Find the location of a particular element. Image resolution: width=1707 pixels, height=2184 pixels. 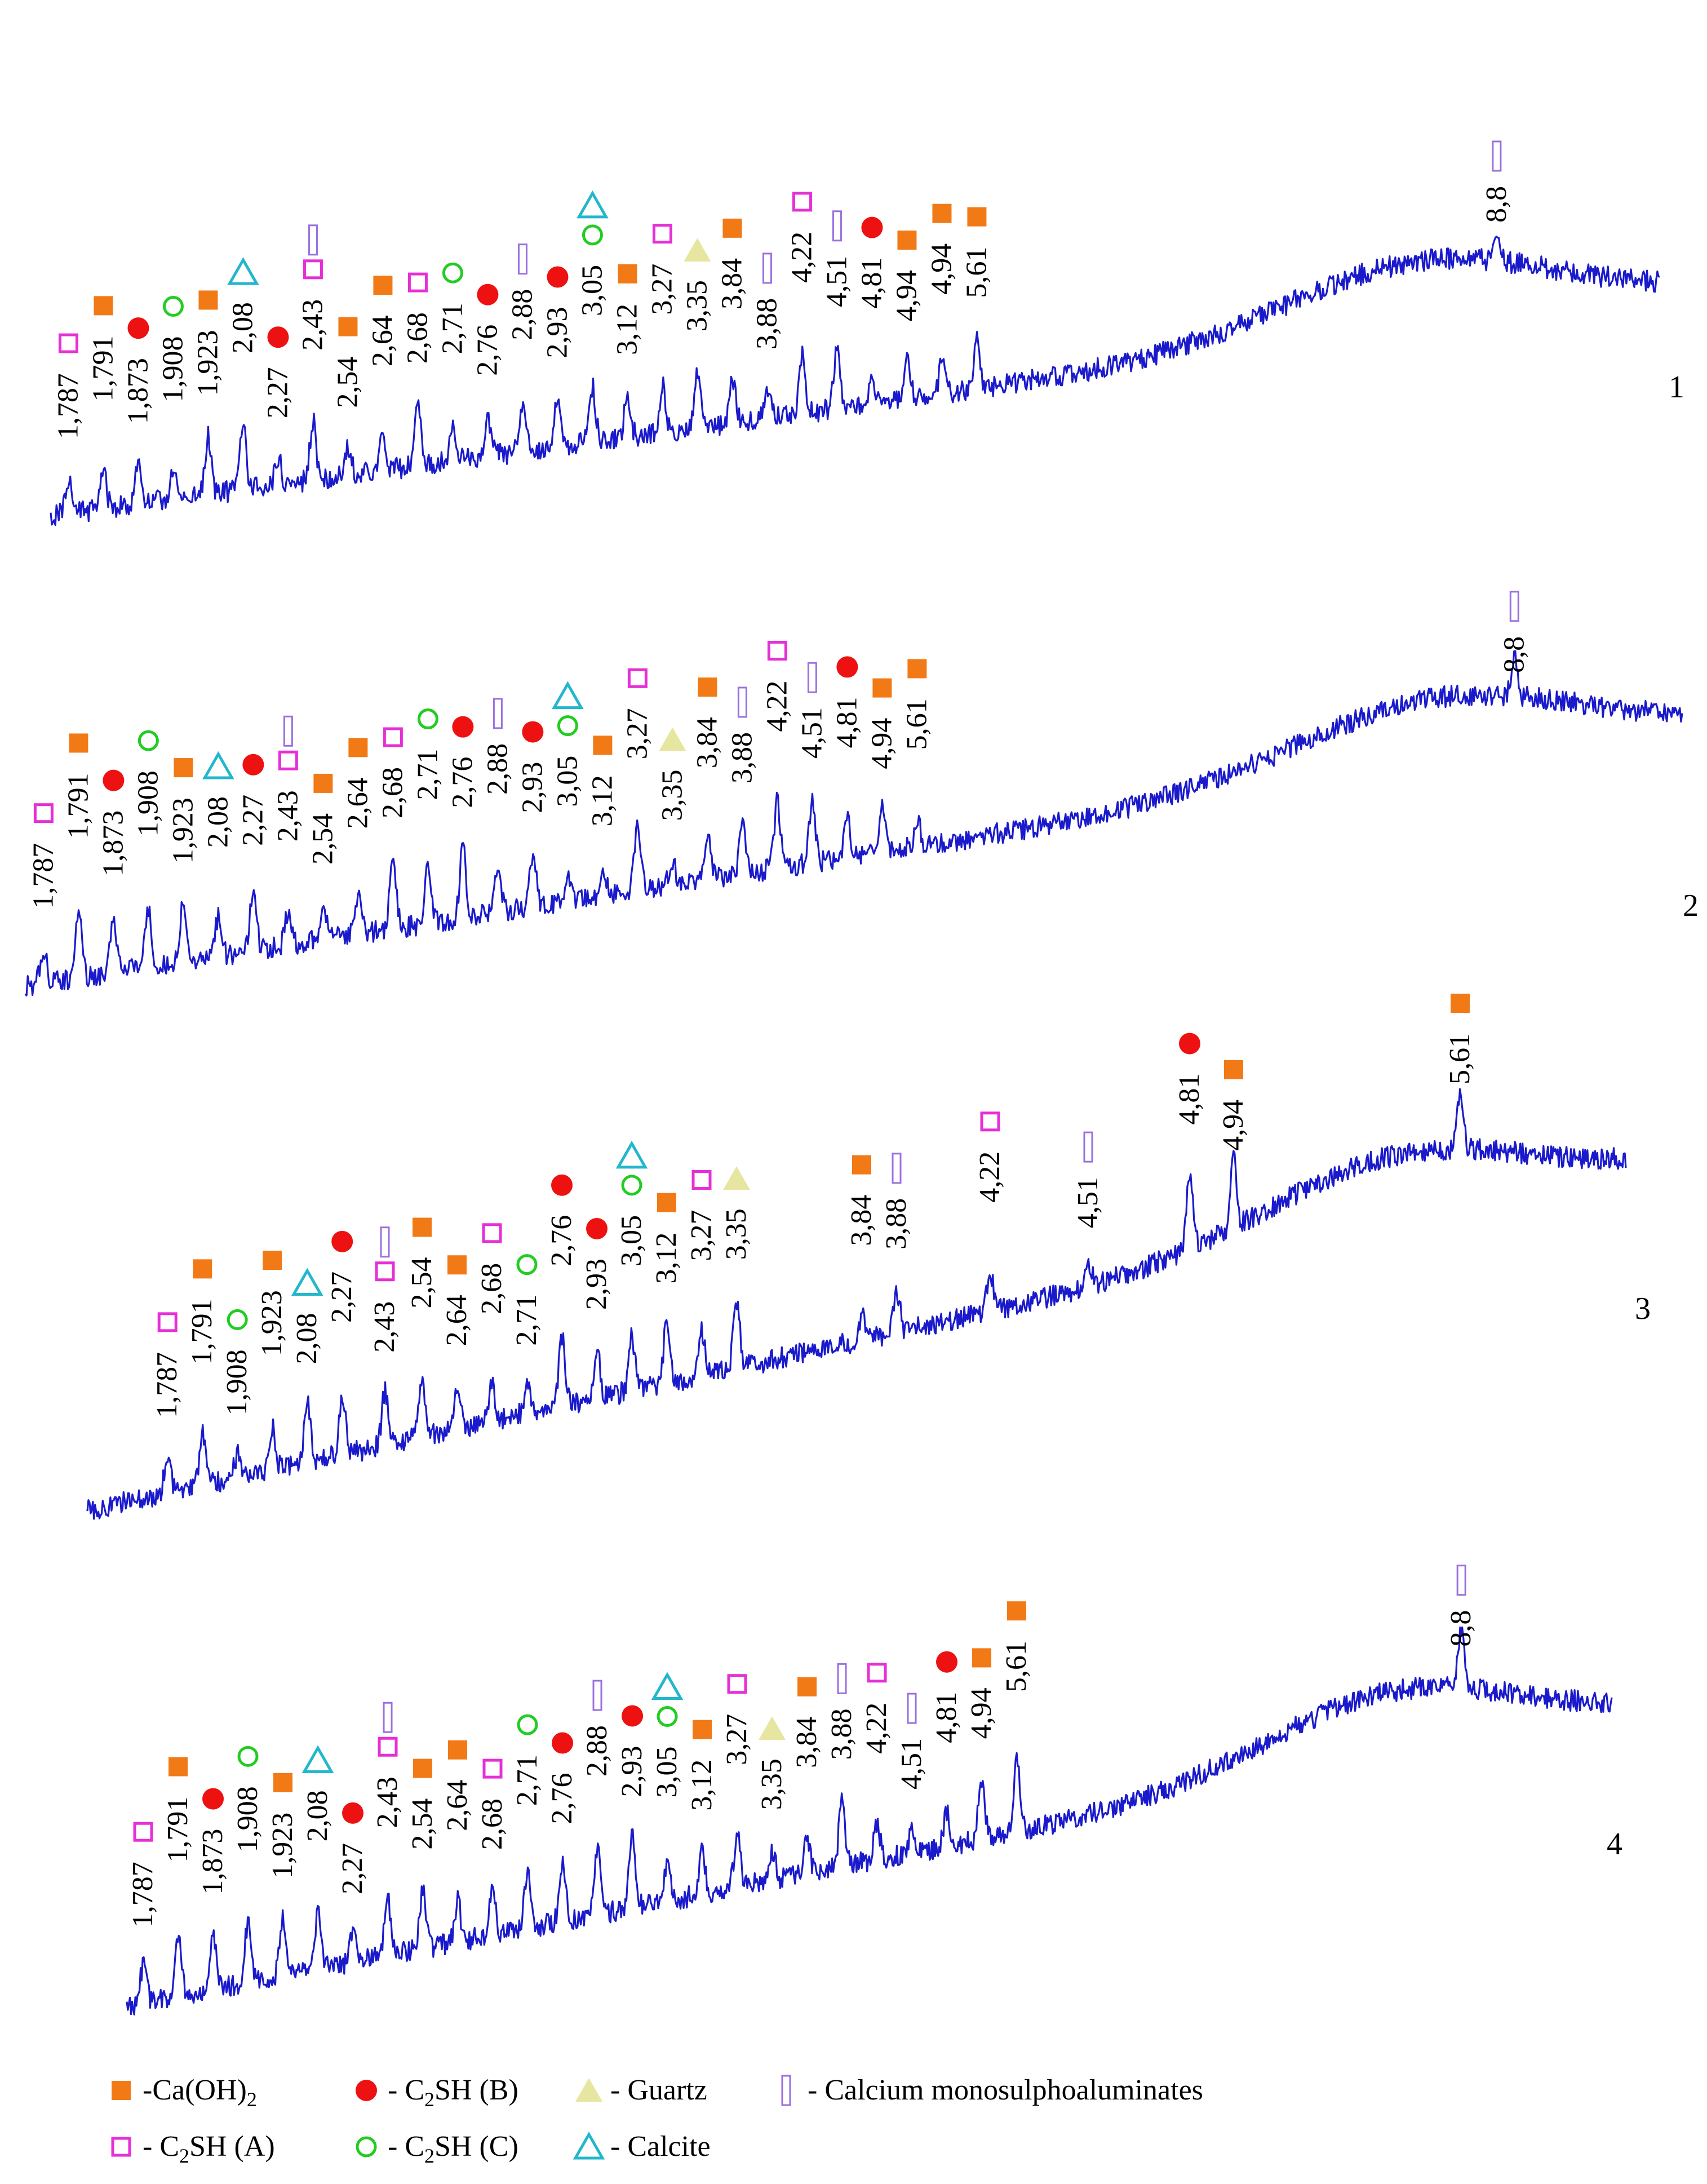

legend-item-quartz: - Guartz is located at coordinates (641, 2090).